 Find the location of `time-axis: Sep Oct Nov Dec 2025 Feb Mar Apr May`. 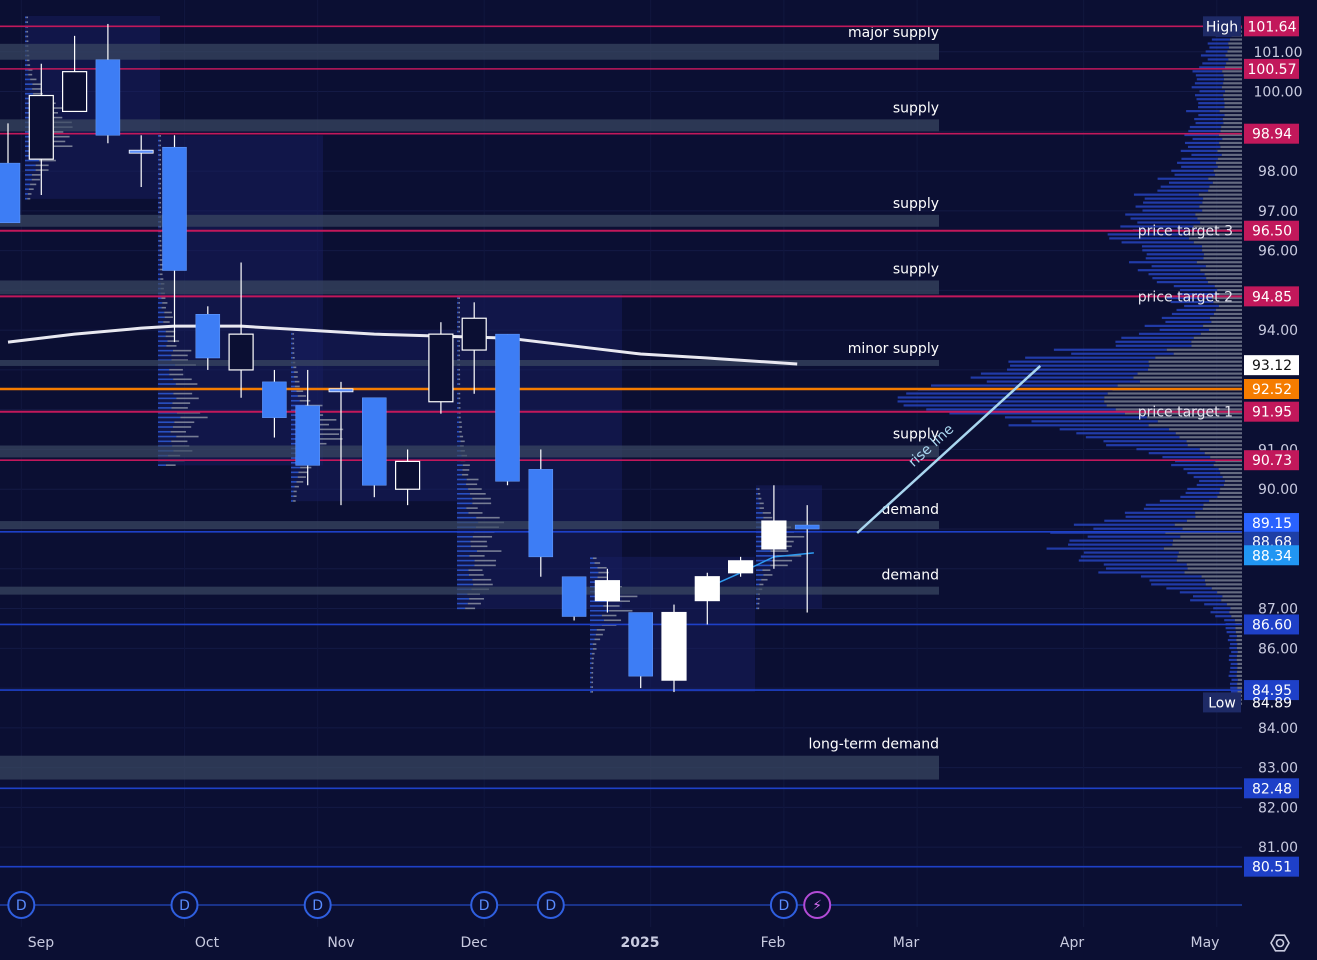

time-axis: Sep Oct Nov Dec 2025 Feb Mar Apr May is located at coordinates (624, 943).